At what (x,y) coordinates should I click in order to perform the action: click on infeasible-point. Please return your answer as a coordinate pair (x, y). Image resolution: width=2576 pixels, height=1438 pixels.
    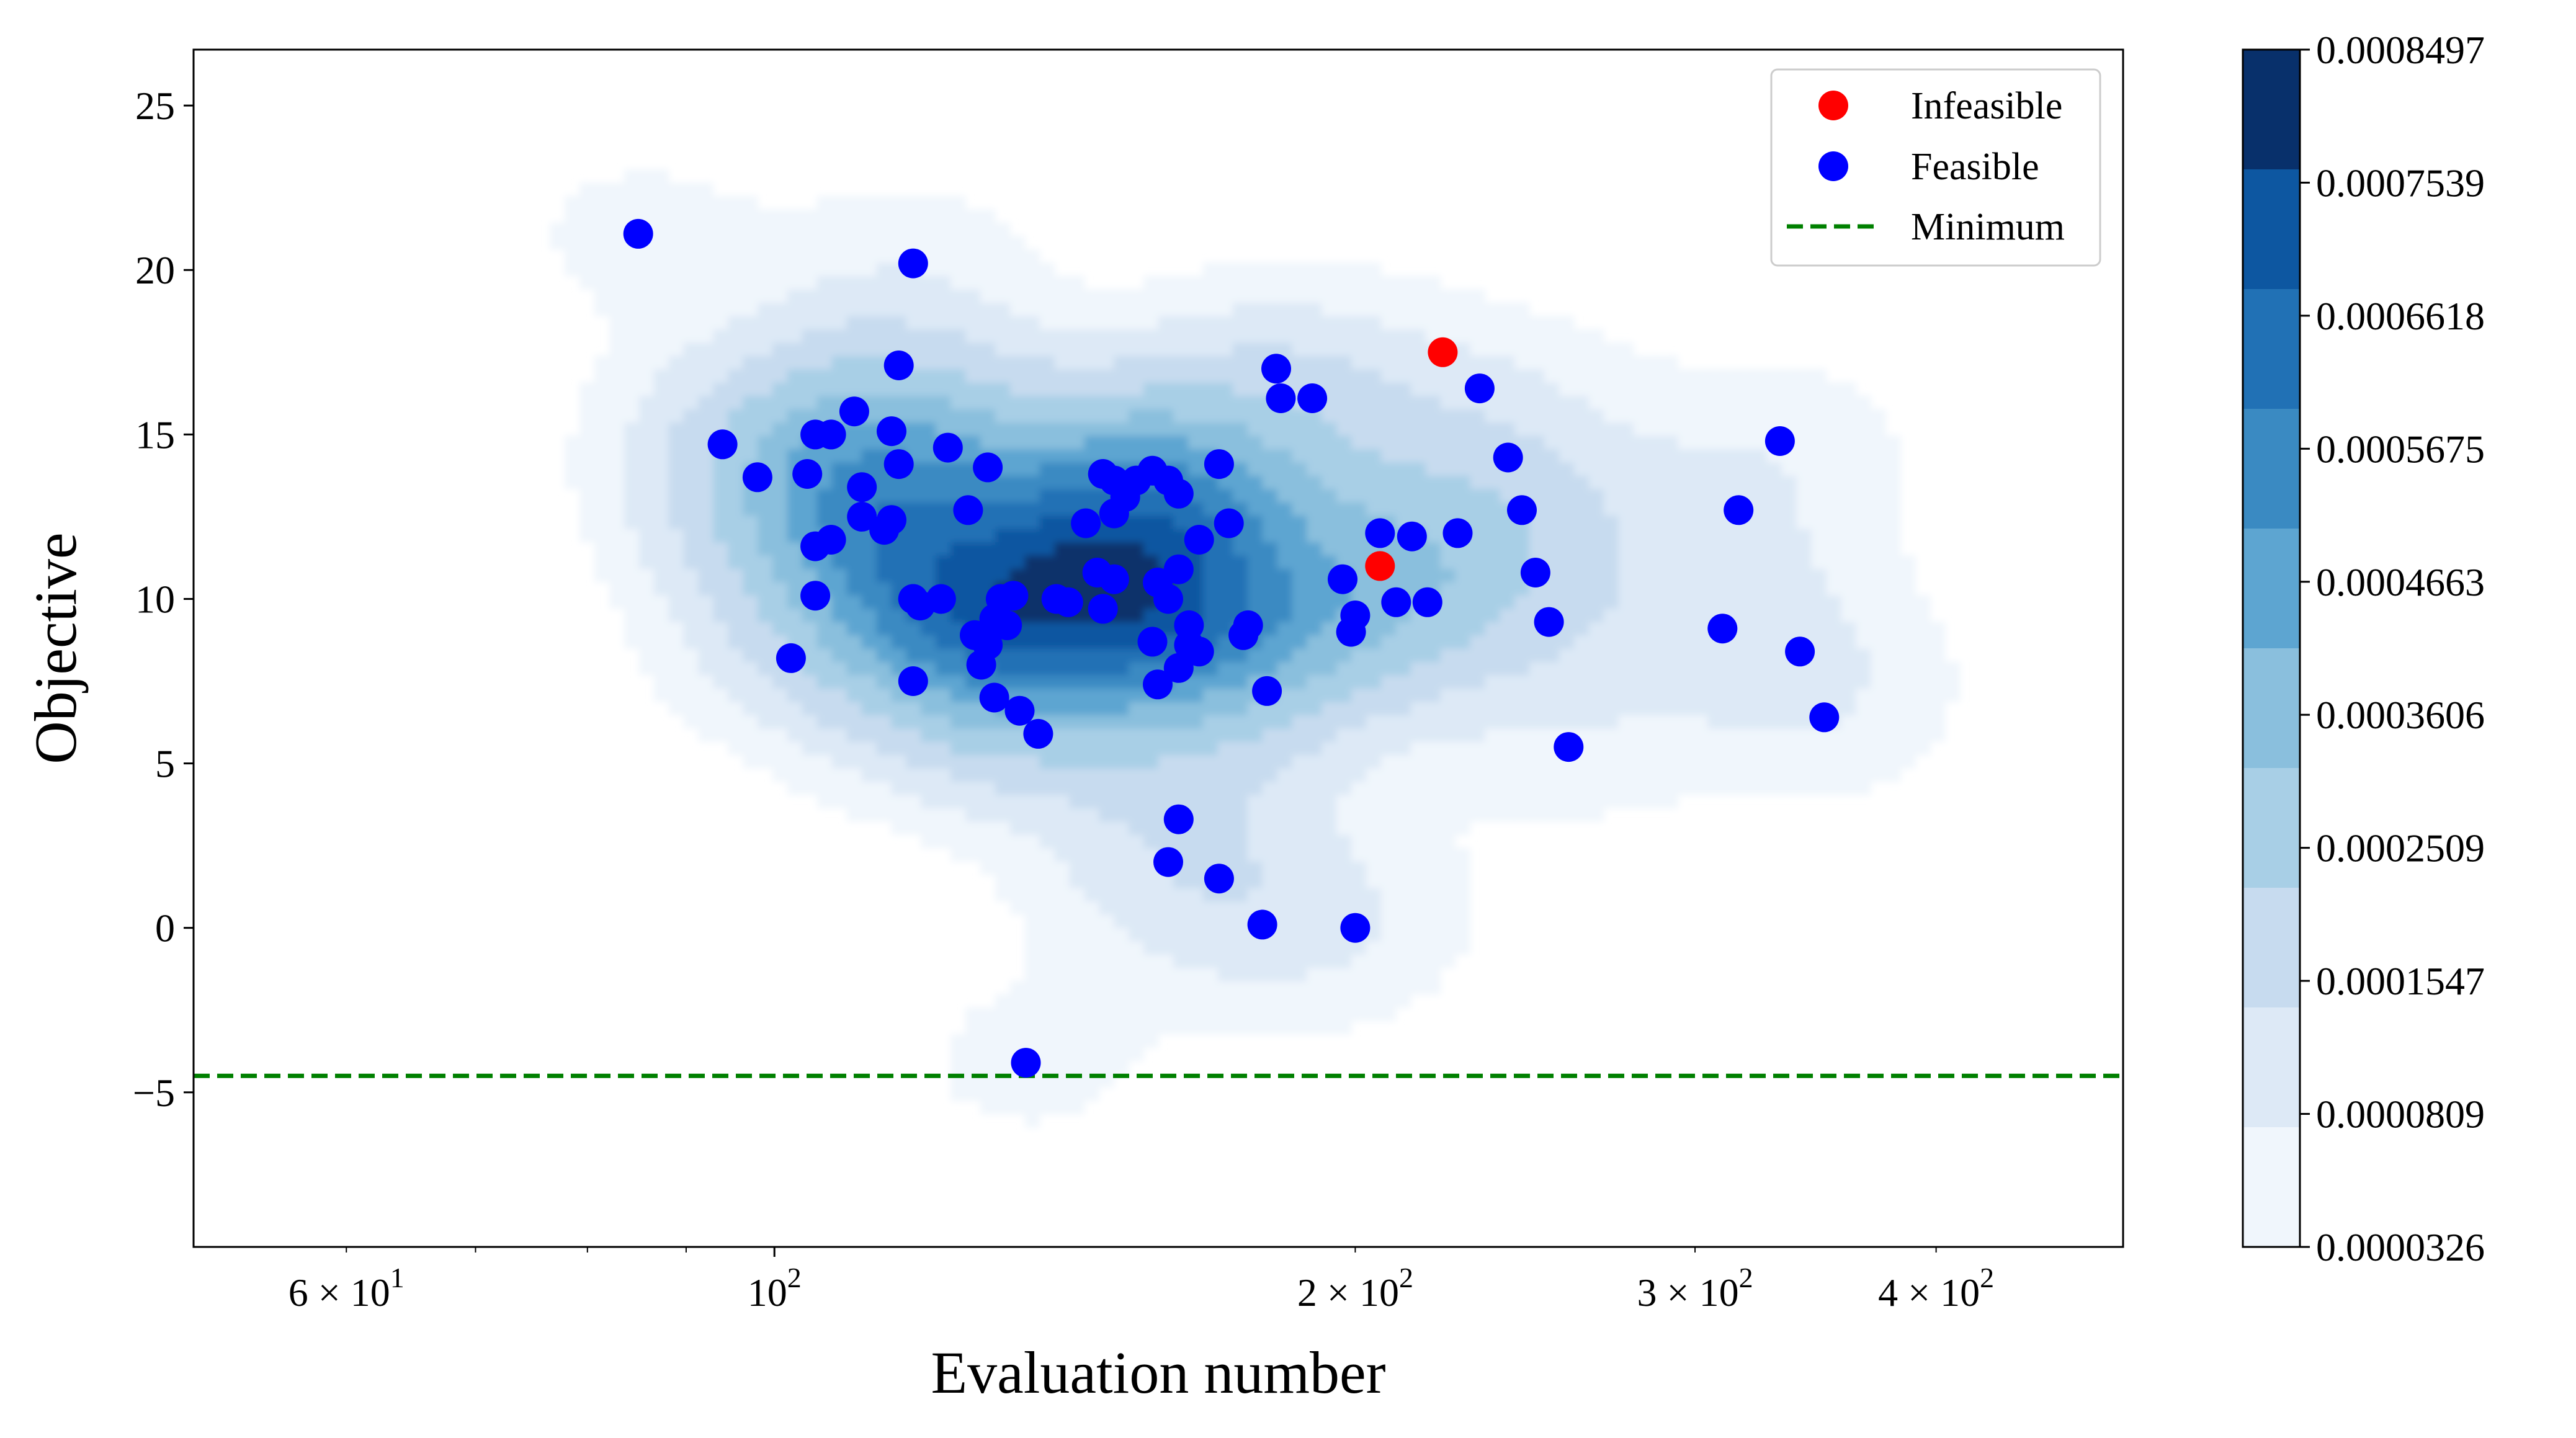
    Looking at the image, I should click on (1380, 566).